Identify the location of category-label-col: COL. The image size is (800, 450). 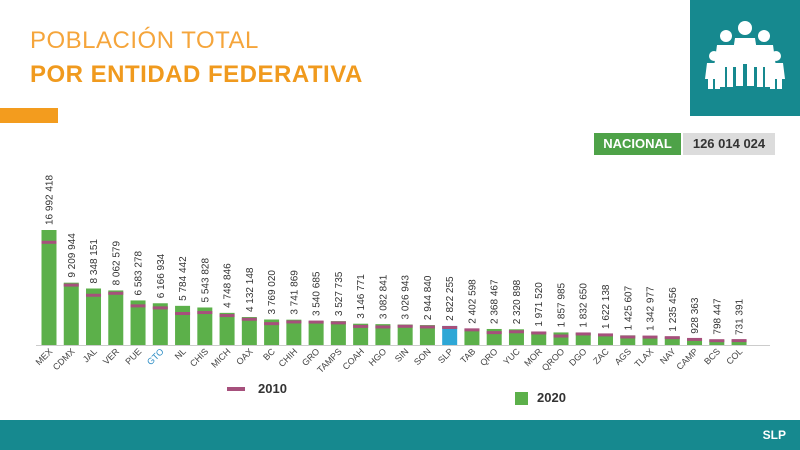
(734, 356).